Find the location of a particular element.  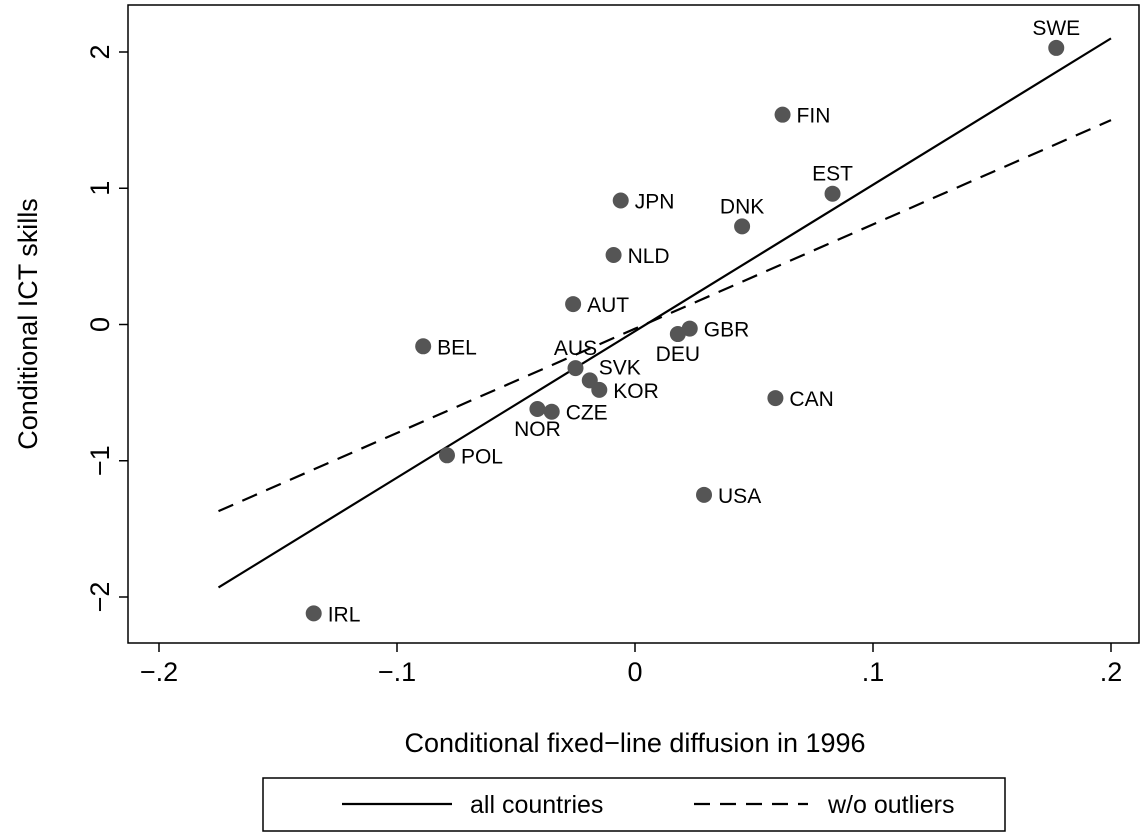

point-marker-irl is located at coordinates (313, 613).